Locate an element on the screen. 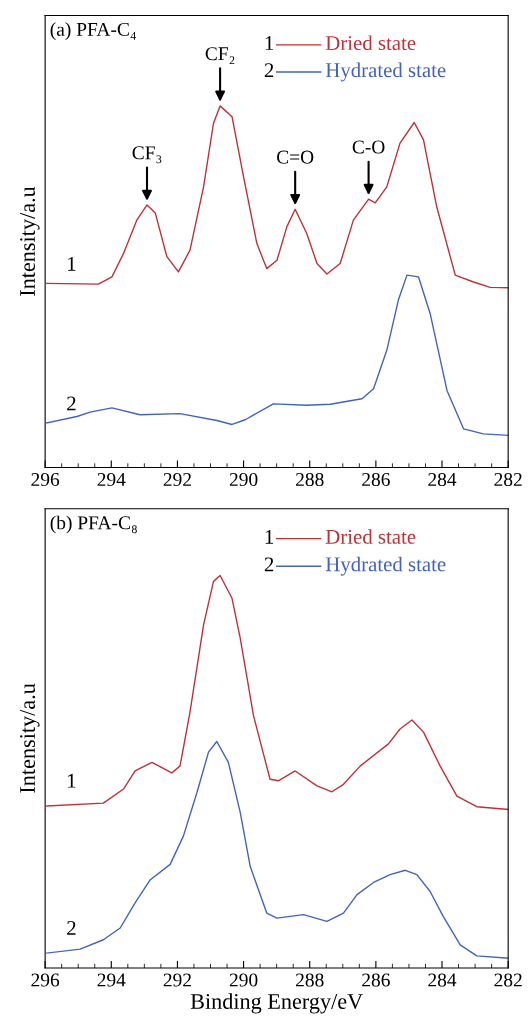  annotation: CF₂ is located at coordinates (220, 56).